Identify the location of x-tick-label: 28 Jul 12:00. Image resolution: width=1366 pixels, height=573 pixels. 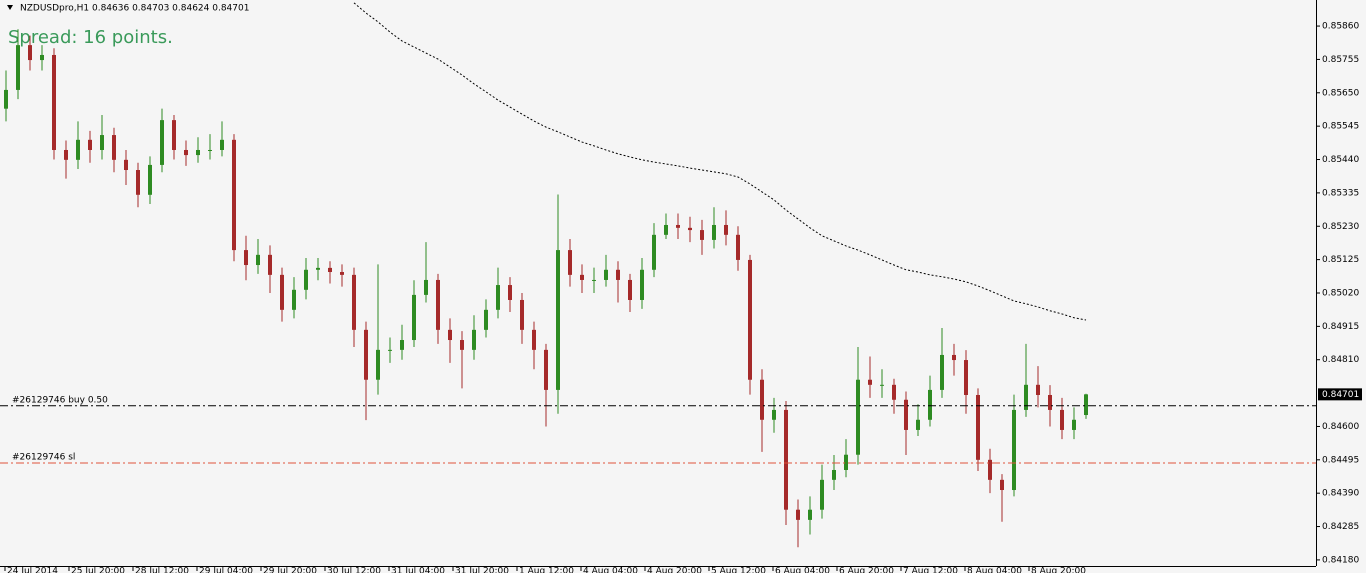
(162, 570).